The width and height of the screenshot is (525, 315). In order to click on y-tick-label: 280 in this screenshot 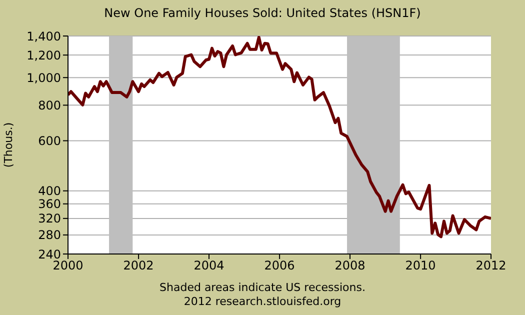, I will do `click(49, 235)`.